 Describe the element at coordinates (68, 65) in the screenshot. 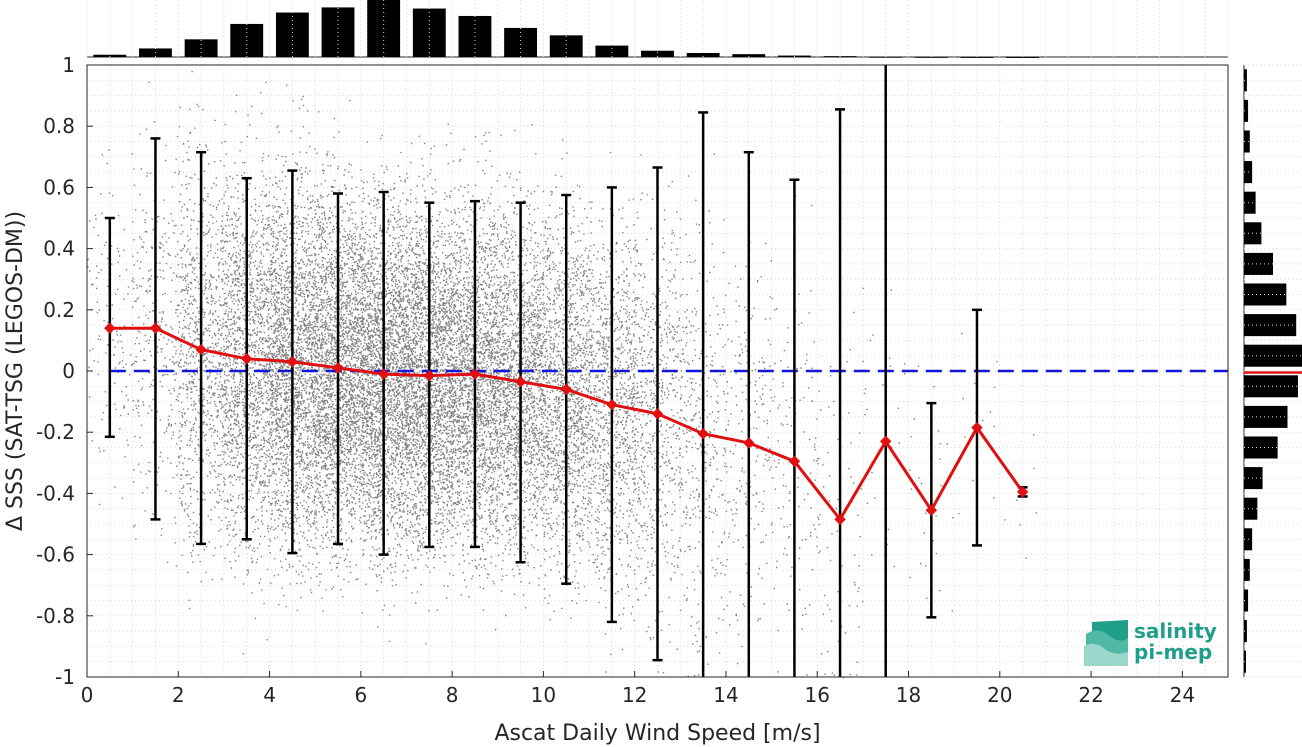

I see `y-tick-label: 1` at that location.